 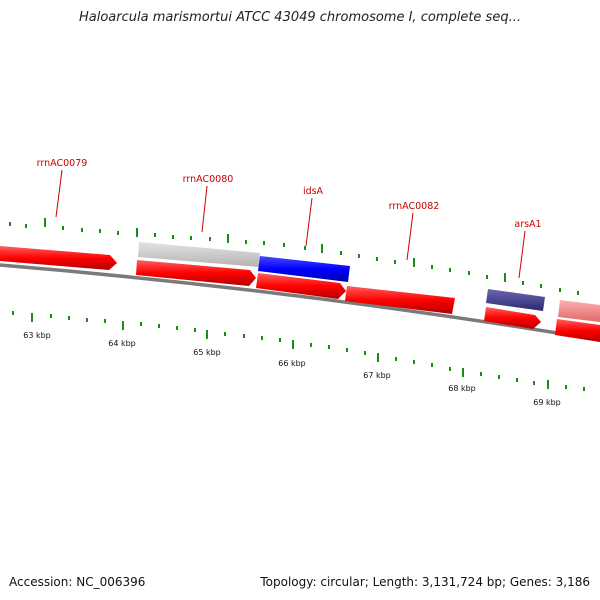 I want to click on gene-label-rrnAC0079: rrnAC0079, so click(x=62, y=163).